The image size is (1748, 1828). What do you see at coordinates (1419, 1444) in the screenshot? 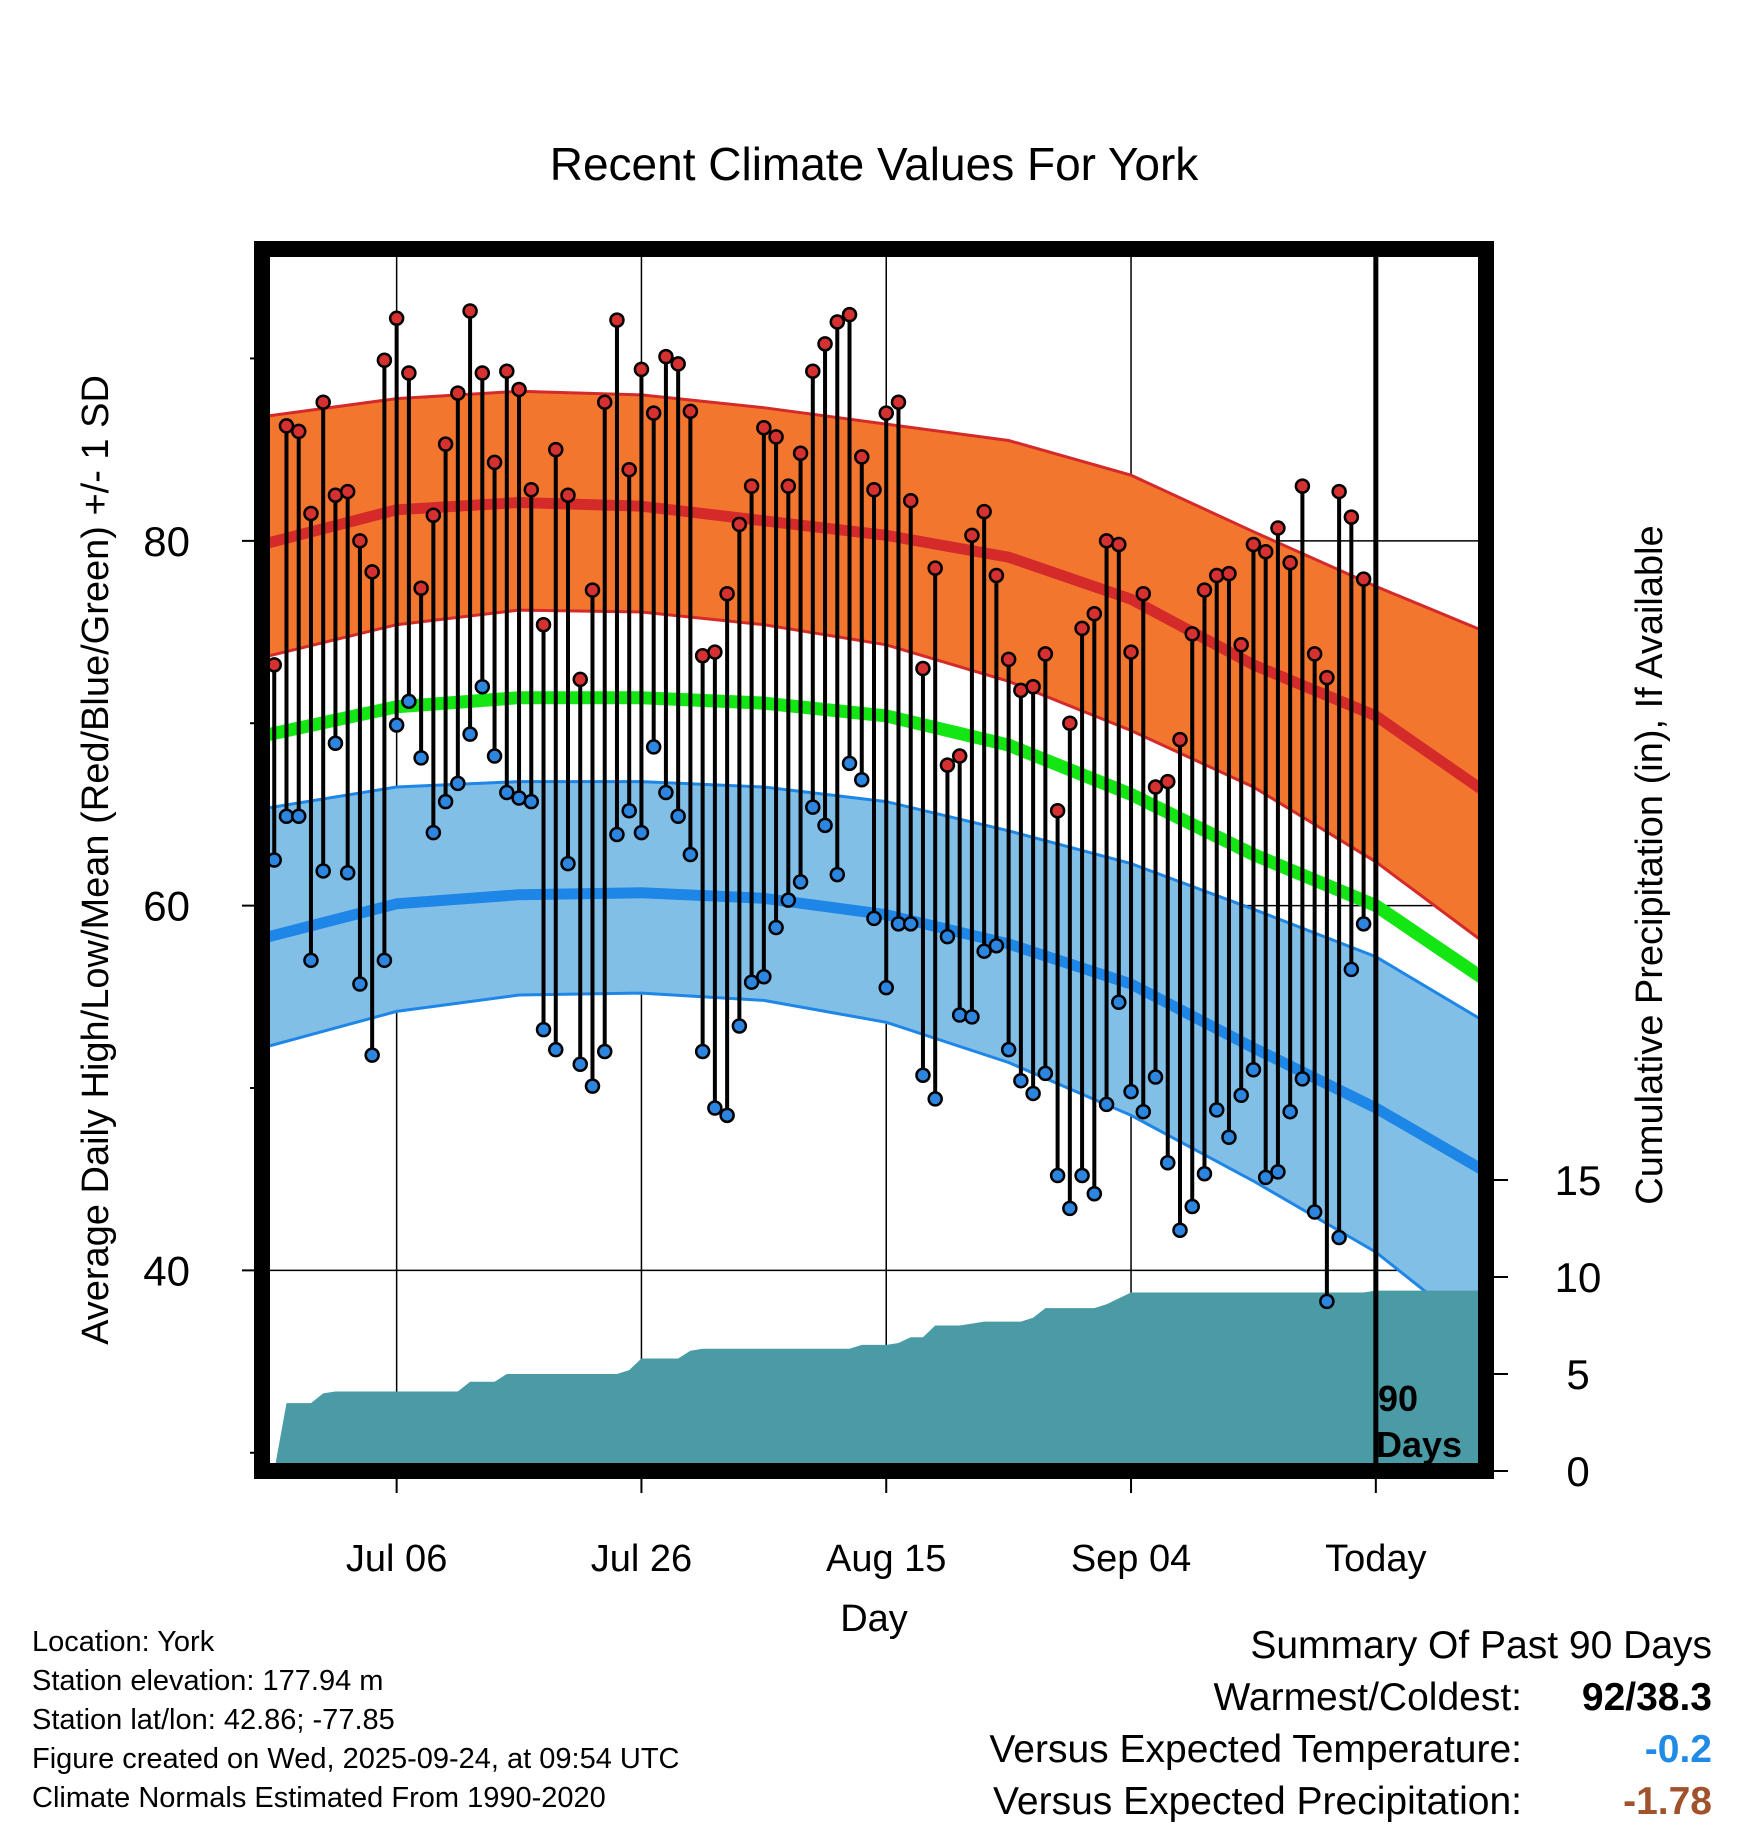
I see `today-label-days-2: Days` at bounding box center [1419, 1444].